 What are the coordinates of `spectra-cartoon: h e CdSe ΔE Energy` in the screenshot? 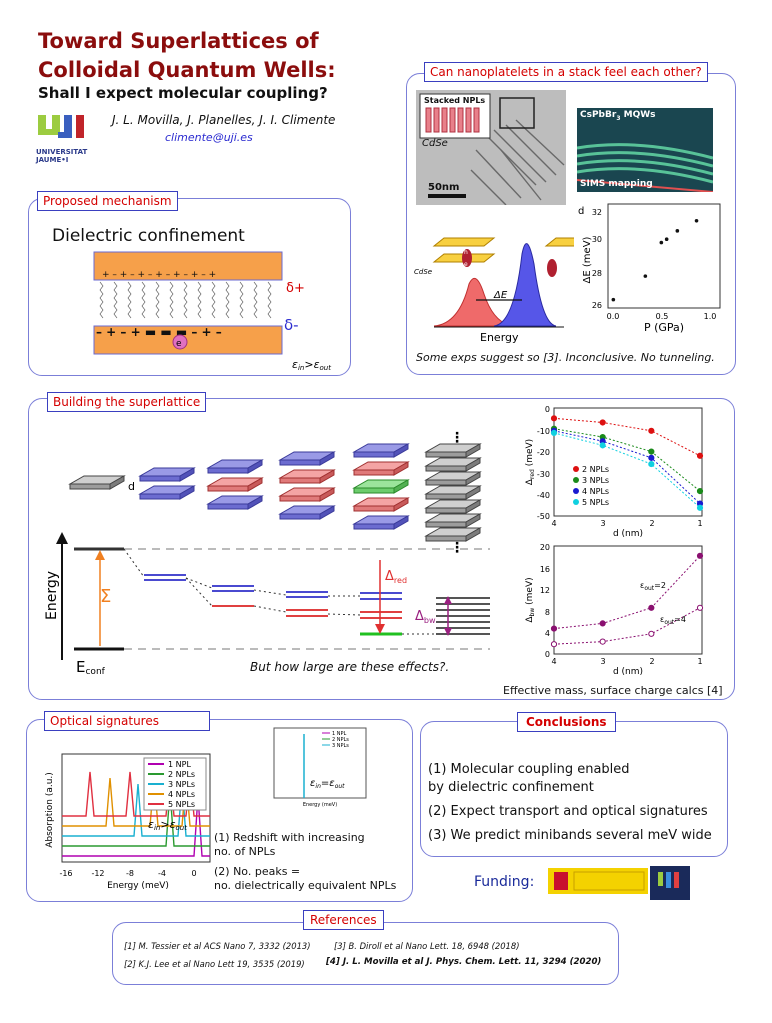 It's located at (494, 290).